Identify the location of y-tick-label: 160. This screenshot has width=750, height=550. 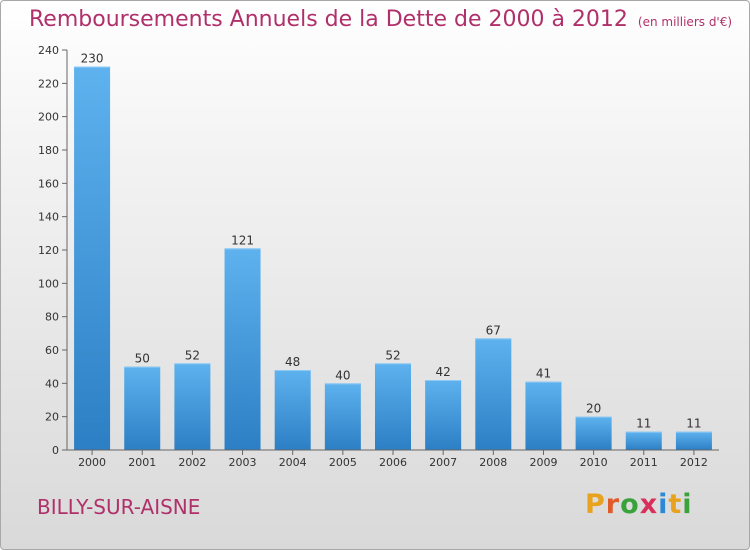
(48, 183).